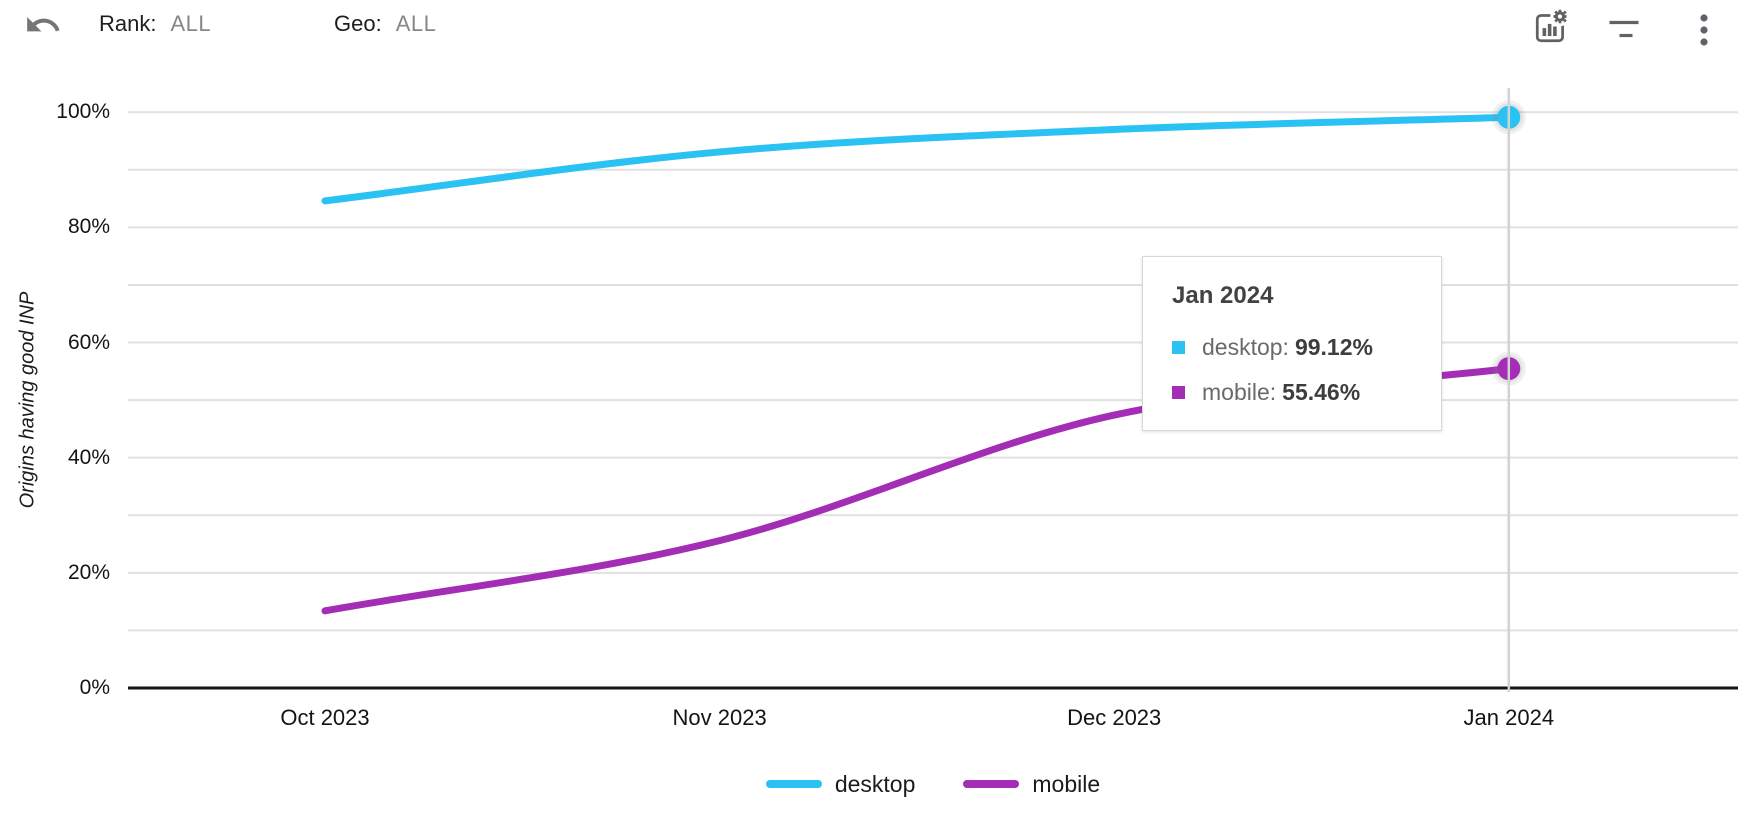 The width and height of the screenshot is (1752, 826). I want to click on chart-tooltip: Jan 2024 desktop: 99.12% mobile: 55.46%, so click(1292, 343).